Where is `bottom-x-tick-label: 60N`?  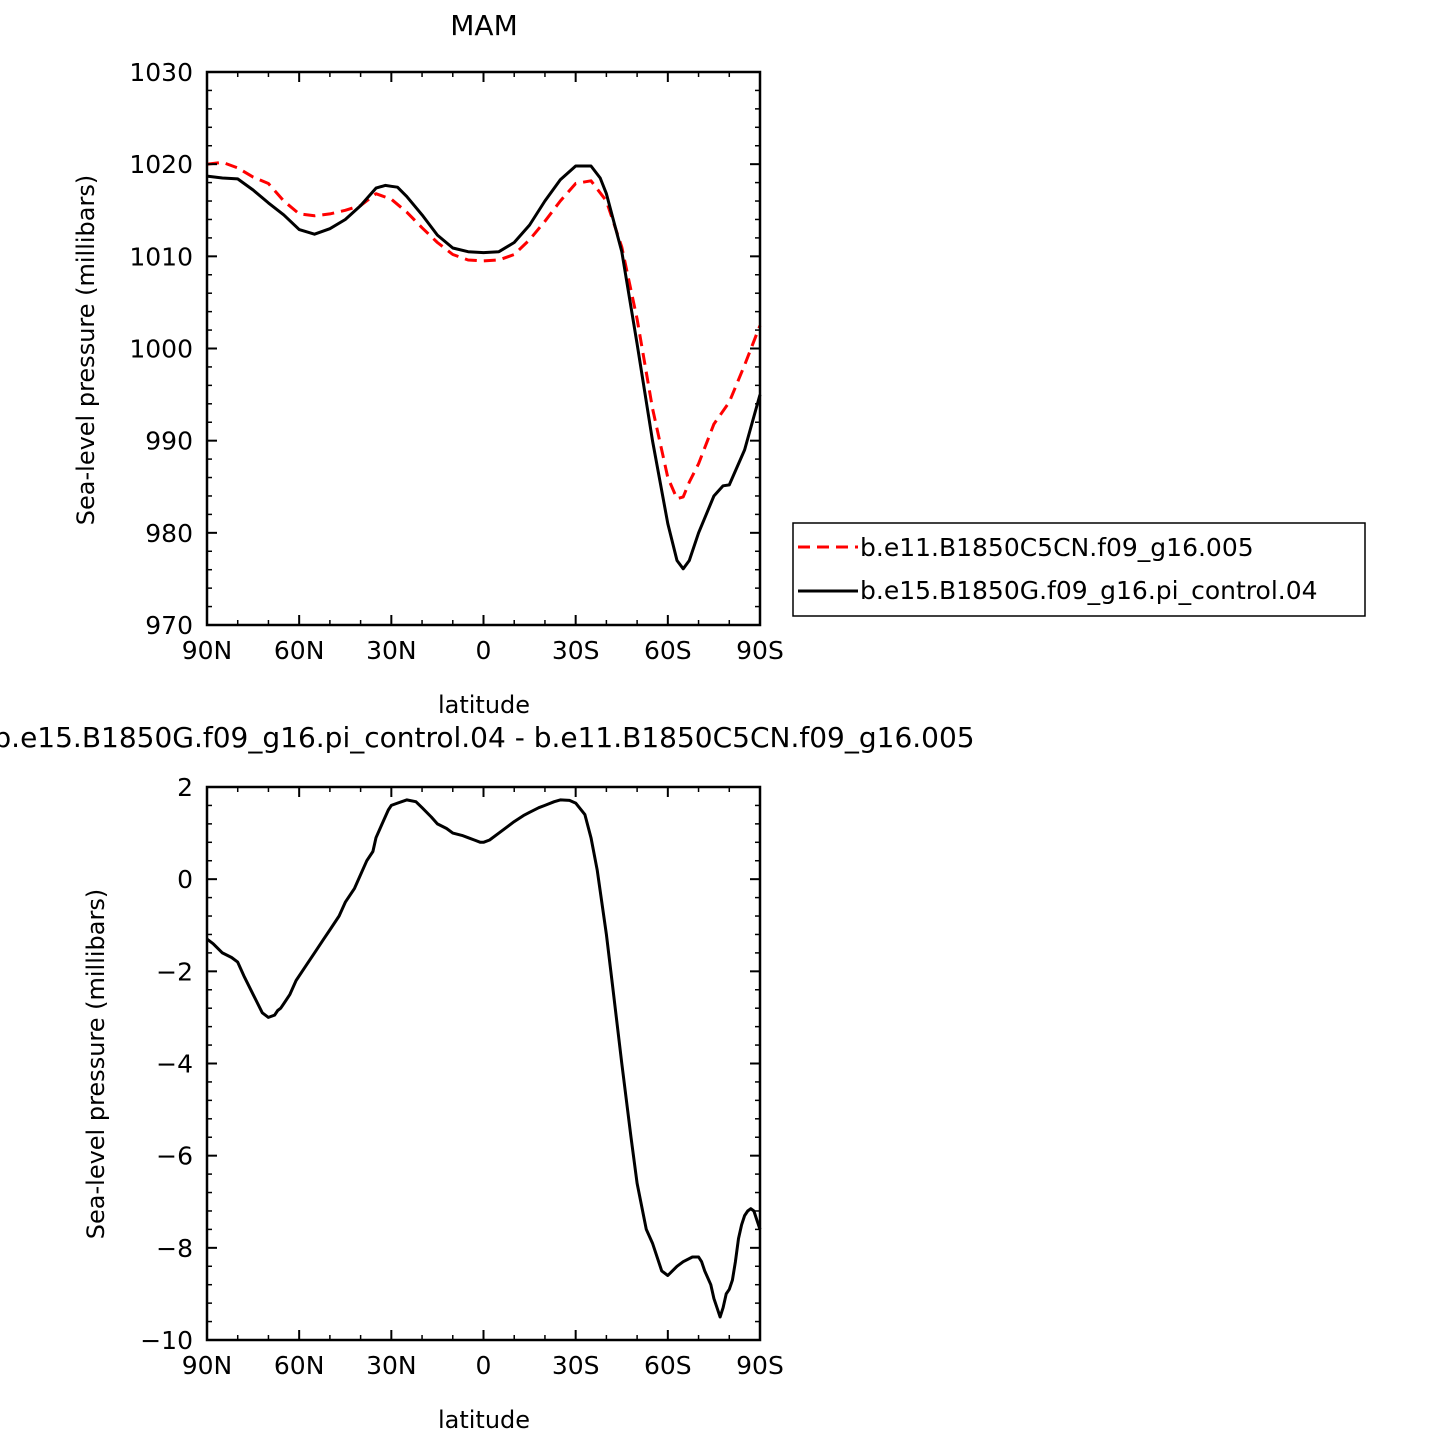
bottom-x-tick-label: 60N is located at coordinates (299, 1365).